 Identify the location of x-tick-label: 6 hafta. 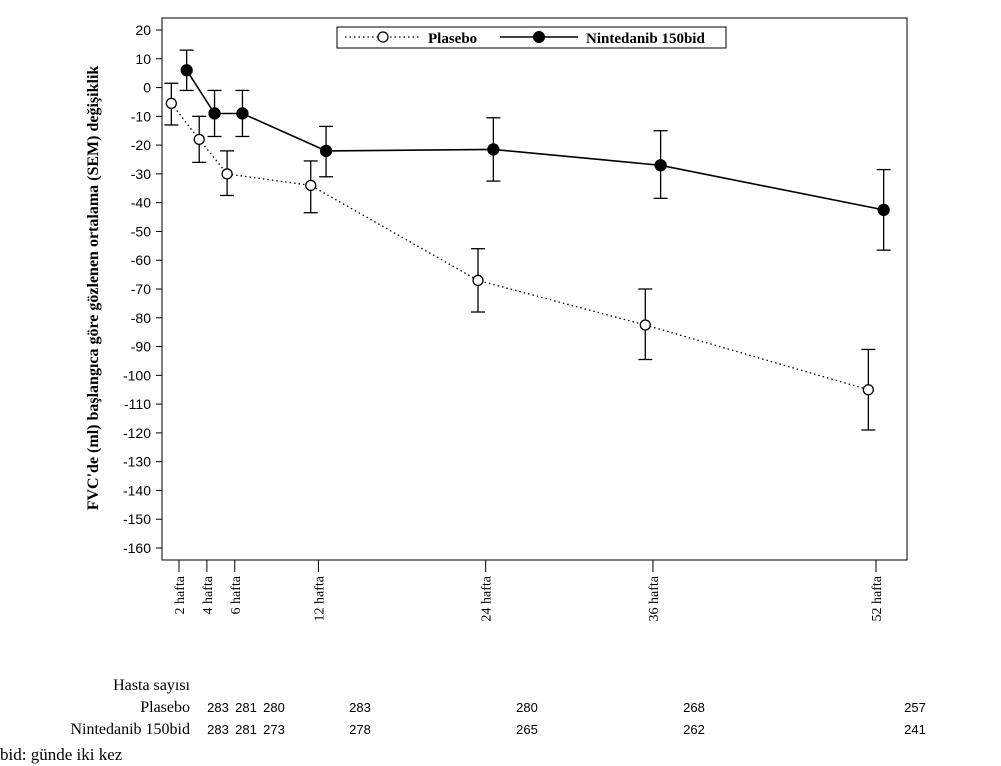
(236, 594).